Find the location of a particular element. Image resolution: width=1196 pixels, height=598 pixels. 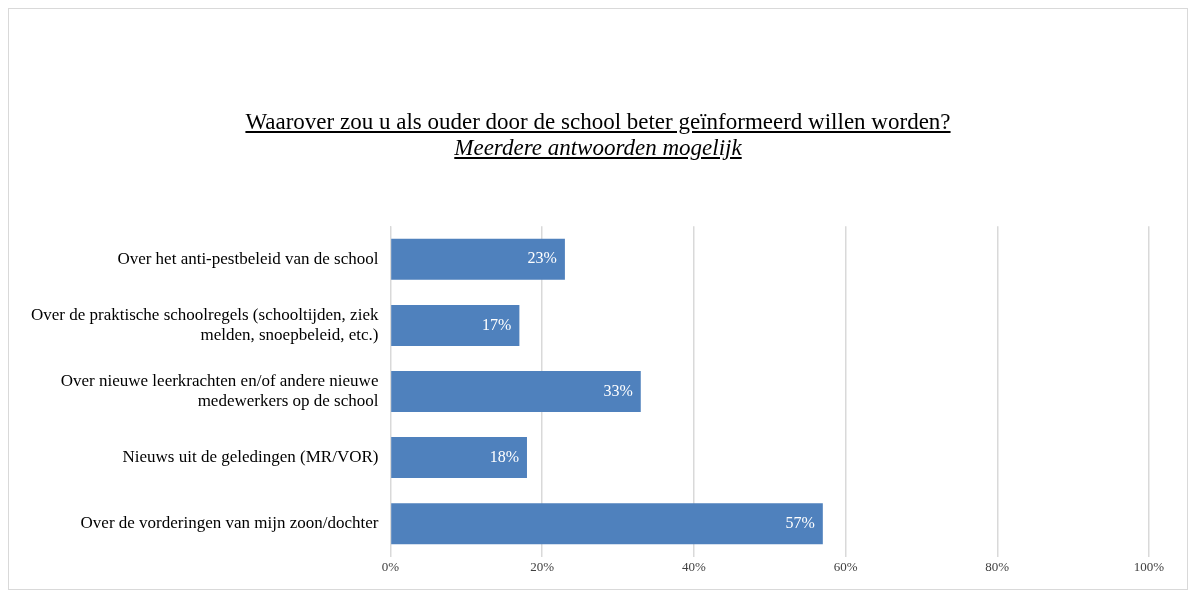

y-tick-label: Over het anti-pestbeleid van de school is located at coordinates (248, 258).